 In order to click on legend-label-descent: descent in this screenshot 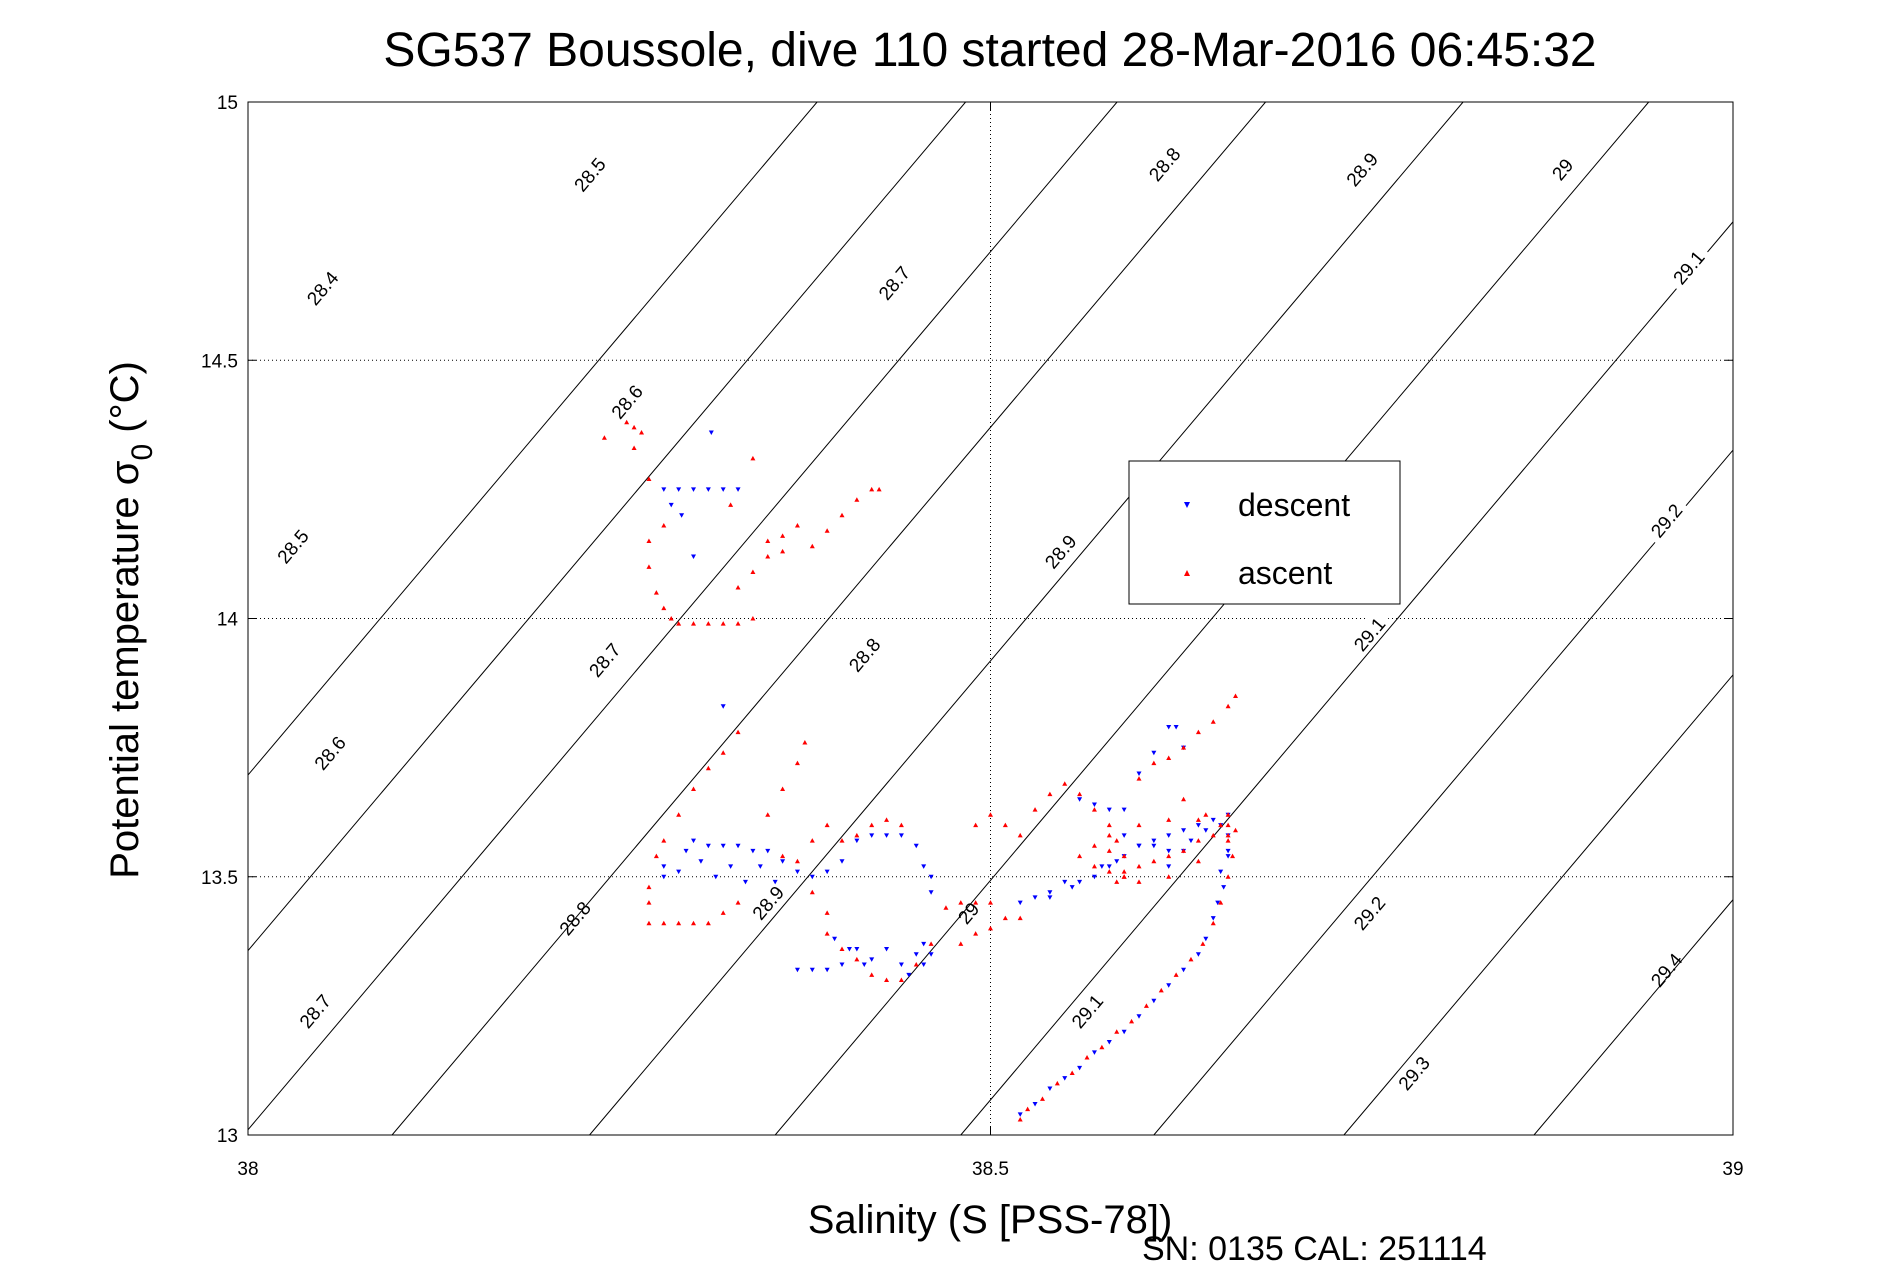, I will do `click(1294, 505)`.